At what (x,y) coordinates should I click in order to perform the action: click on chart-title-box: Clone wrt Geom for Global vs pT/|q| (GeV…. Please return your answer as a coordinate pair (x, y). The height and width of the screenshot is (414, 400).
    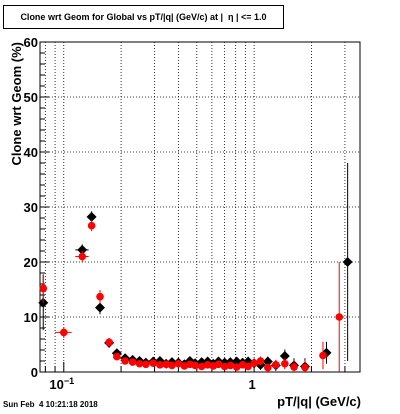
    Looking at the image, I should click on (143, 17).